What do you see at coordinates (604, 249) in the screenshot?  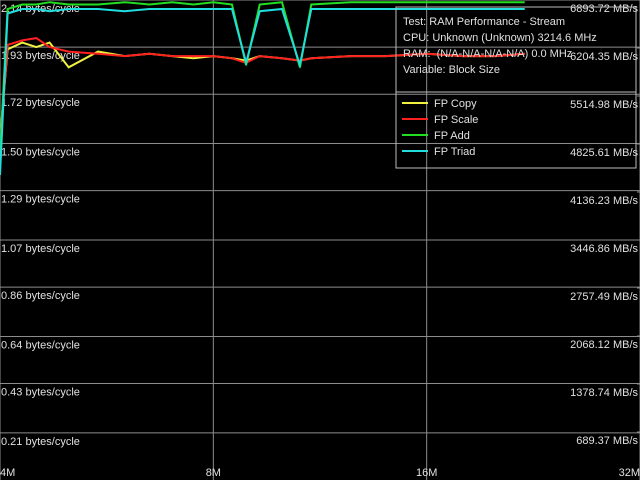 I see `y2-tick-label: 3446.86 MB/s` at bounding box center [604, 249].